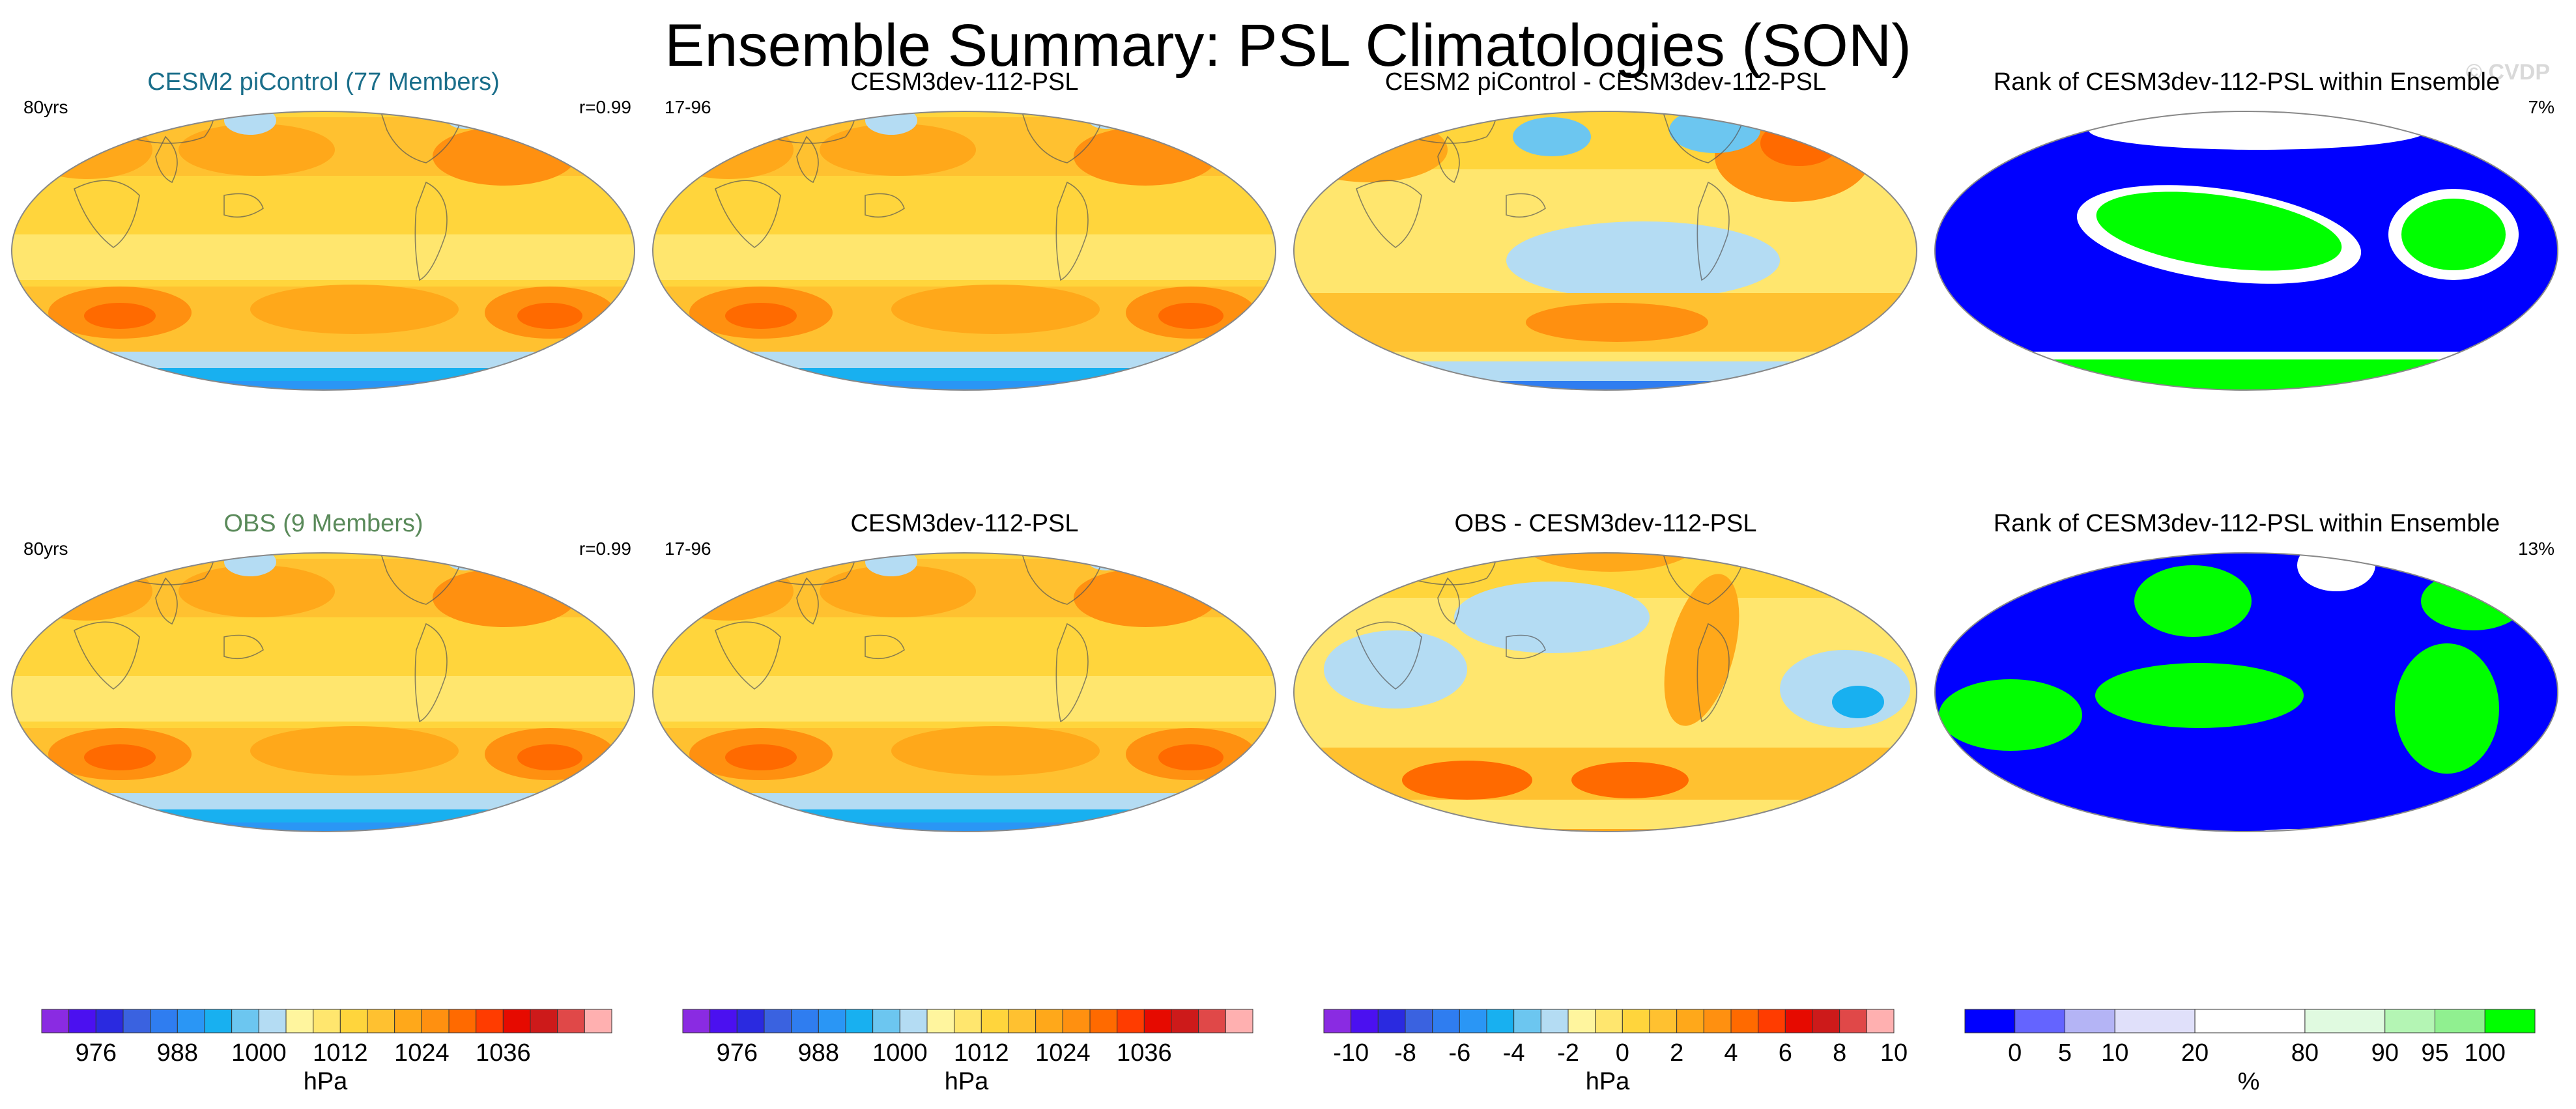  What do you see at coordinates (2248, 1082) in the screenshot?
I see `colorbar-unit-label: %` at bounding box center [2248, 1082].